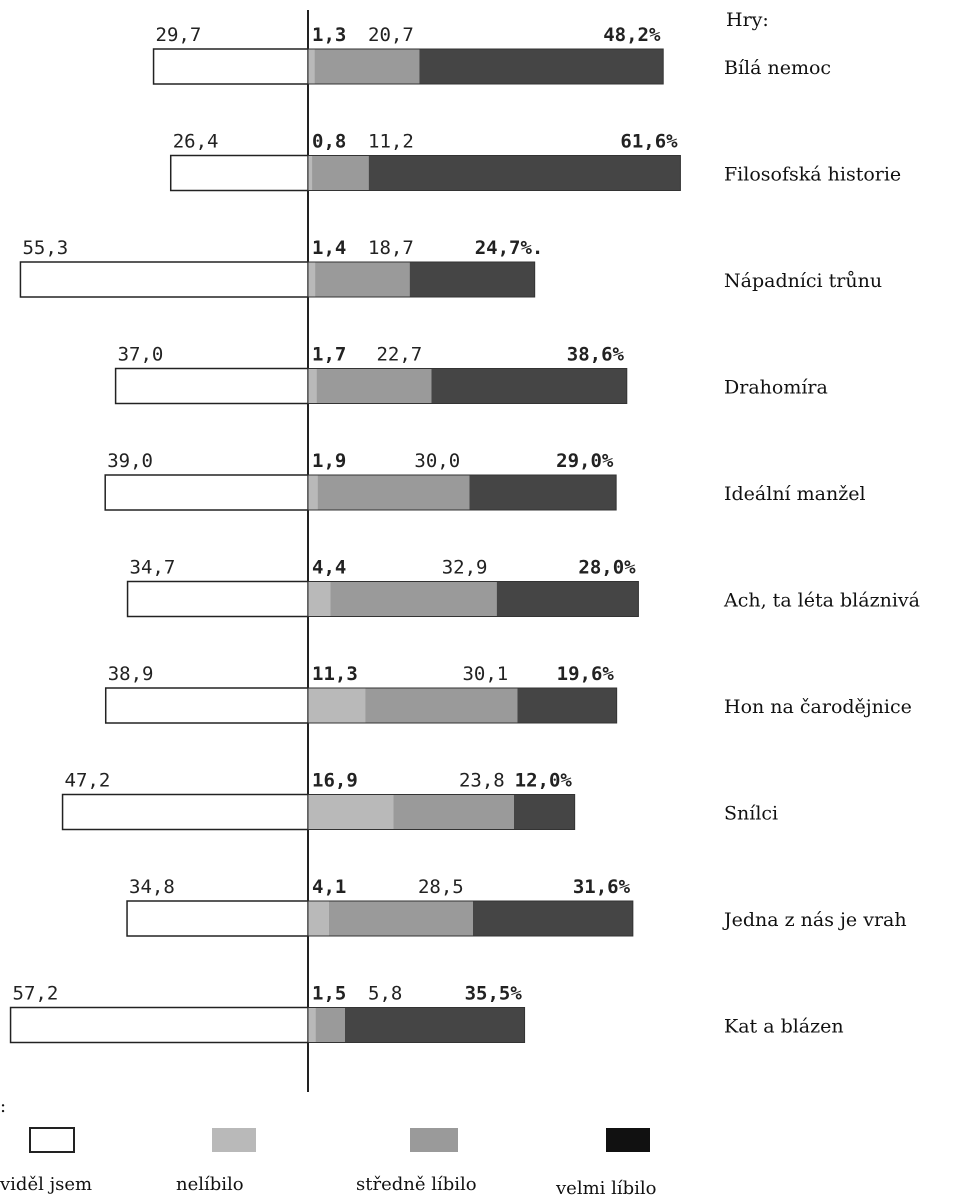 The width and height of the screenshot is (955, 1200). I want to click on bar-row: 39,0 1,9 30,0 29,0% Ideální manžel, so click(485, 480).